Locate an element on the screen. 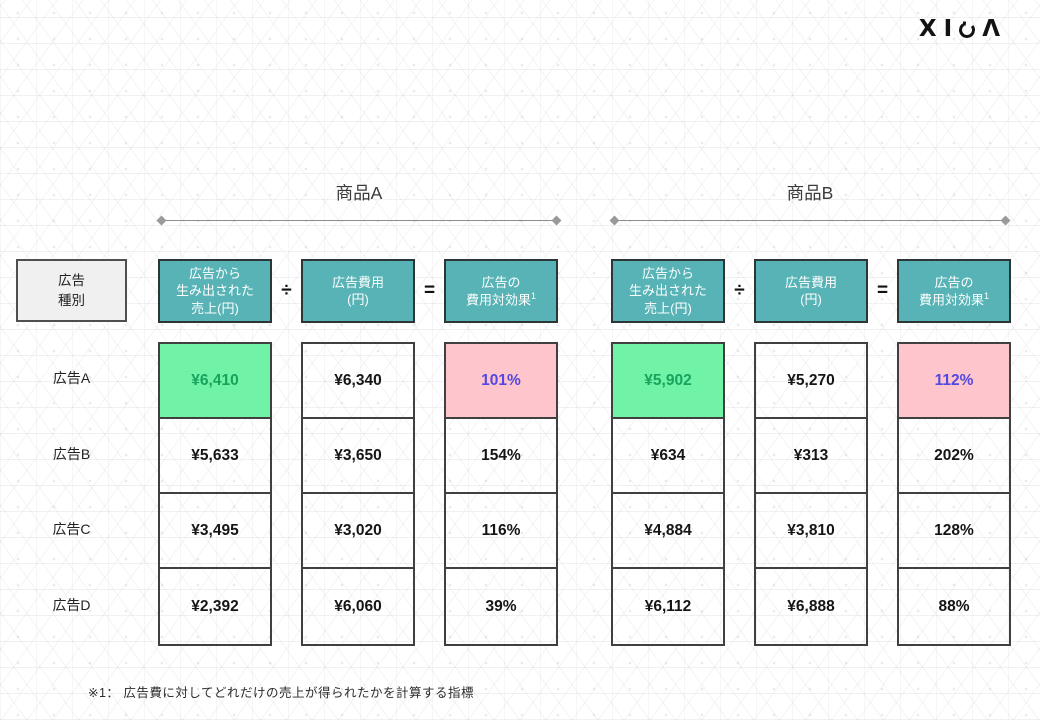  product-b-header: 商品B is located at coordinates (810, 203).